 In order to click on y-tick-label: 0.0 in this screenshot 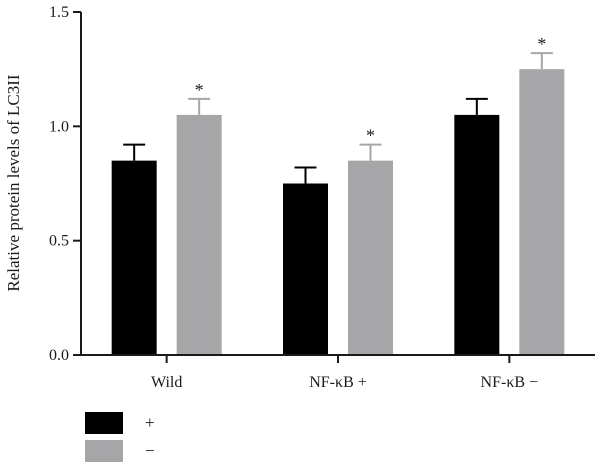, I will do `click(59, 355)`.